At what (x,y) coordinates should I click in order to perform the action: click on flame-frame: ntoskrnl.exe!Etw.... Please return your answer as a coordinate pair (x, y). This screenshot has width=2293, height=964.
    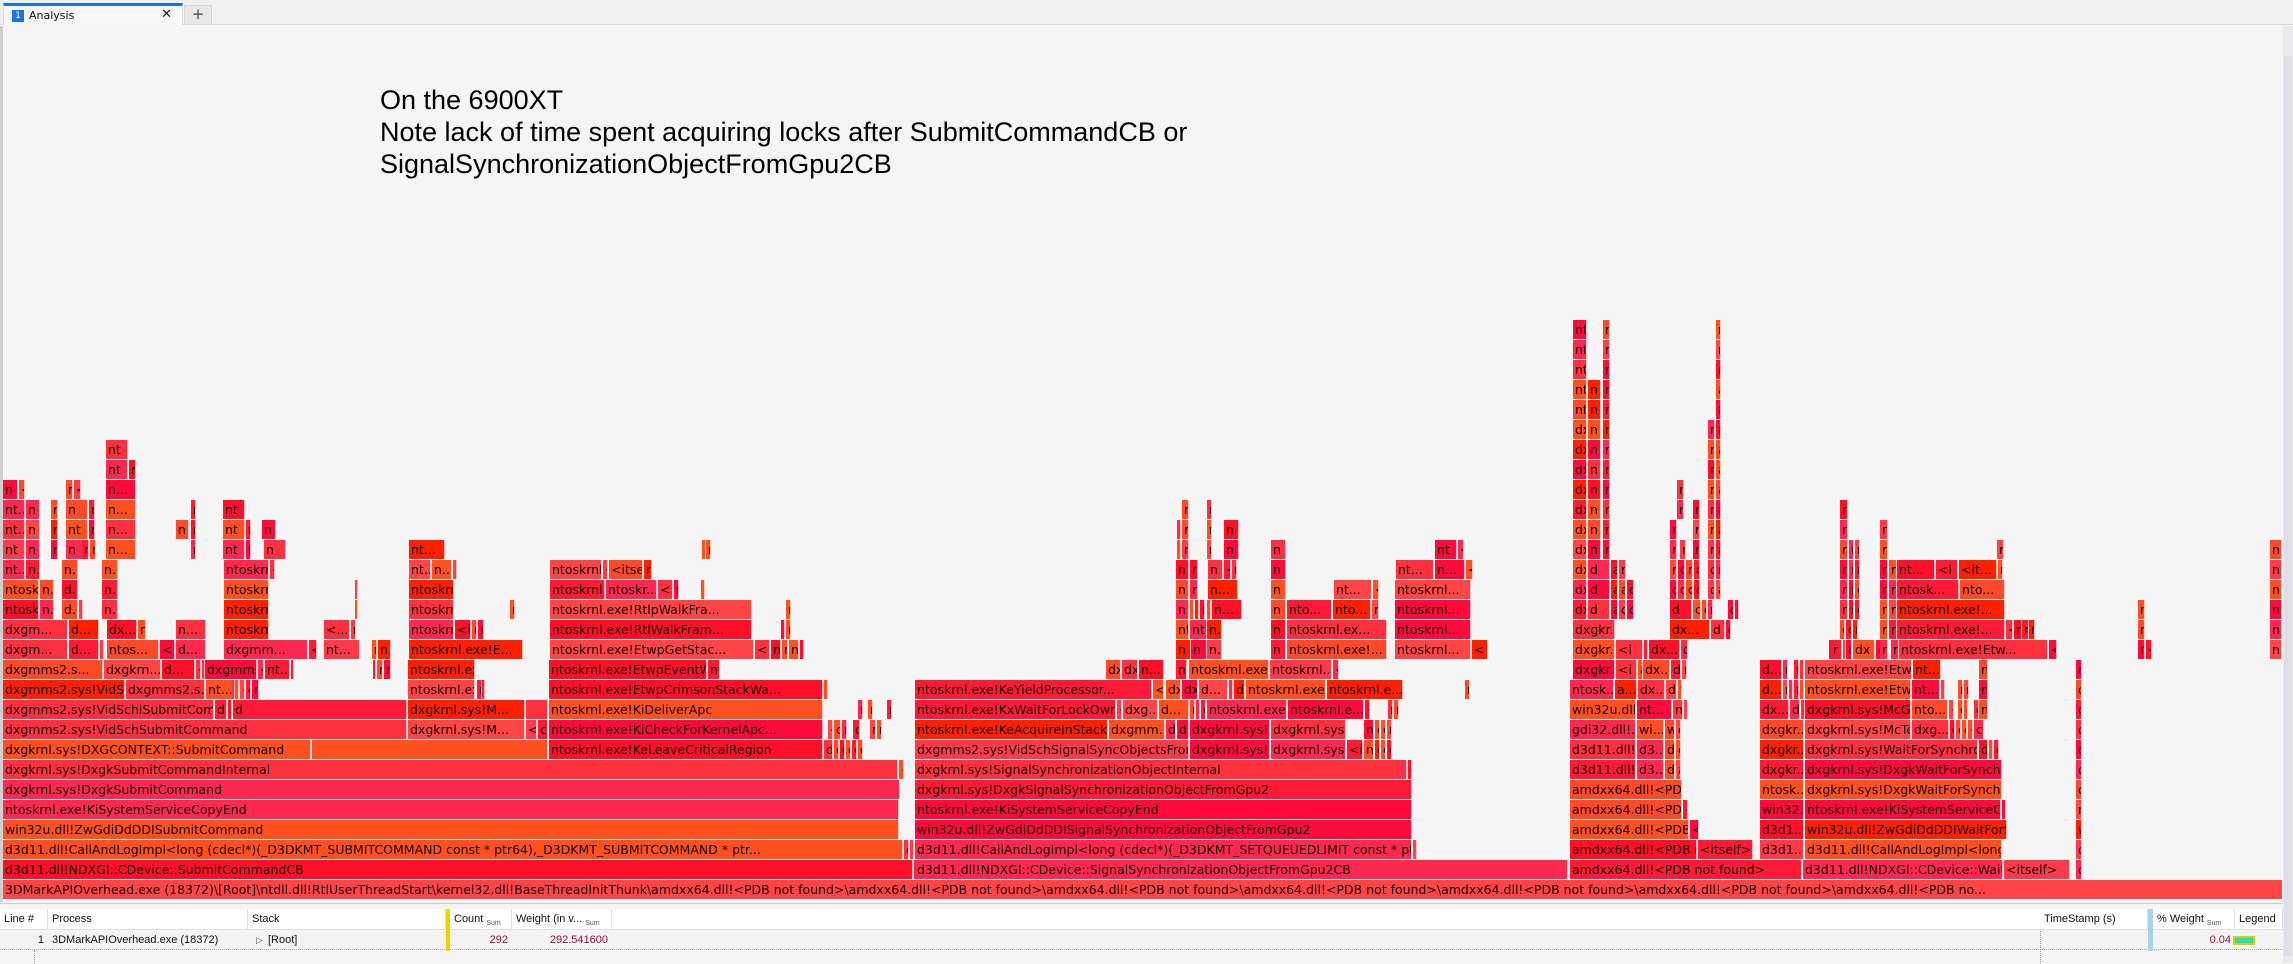
    Looking at the image, I should click on (1858, 669).